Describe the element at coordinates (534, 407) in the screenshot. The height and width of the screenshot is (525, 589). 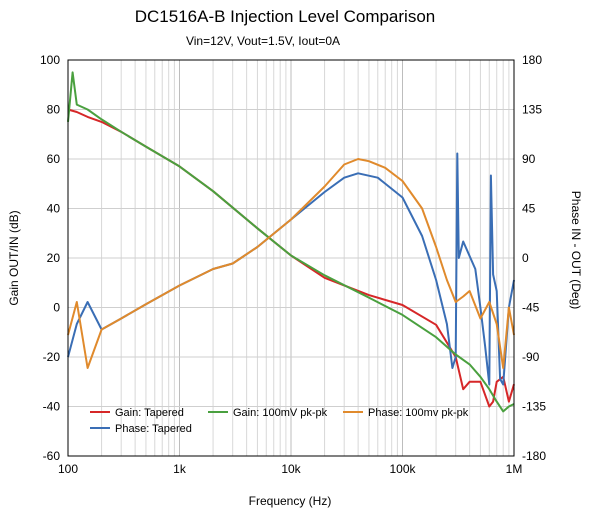
I see `y-tick-label-right: -135` at that location.